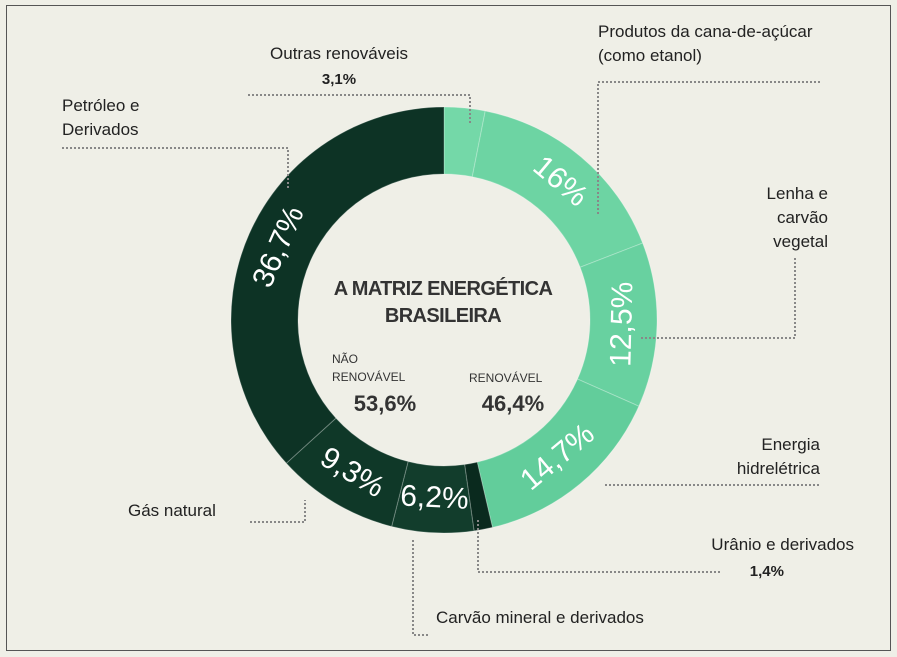 The image size is (897, 657). What do you see at coordinates (705, 43) in the screenshot?
I see `category-label: Produtos da cana-de-açúcar (como etanol)` at bounding box center [705, 43].